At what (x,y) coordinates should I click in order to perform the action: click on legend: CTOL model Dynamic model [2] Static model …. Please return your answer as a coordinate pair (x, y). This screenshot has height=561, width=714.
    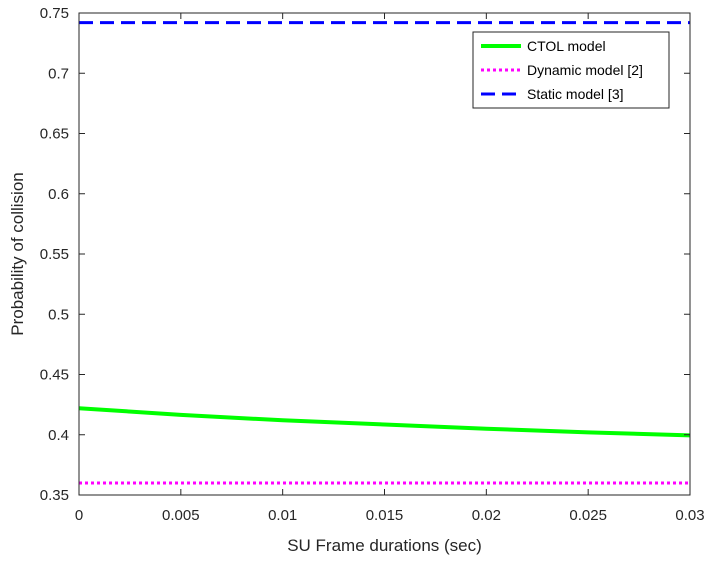
    Looking at the image, I should click on (571, 70).